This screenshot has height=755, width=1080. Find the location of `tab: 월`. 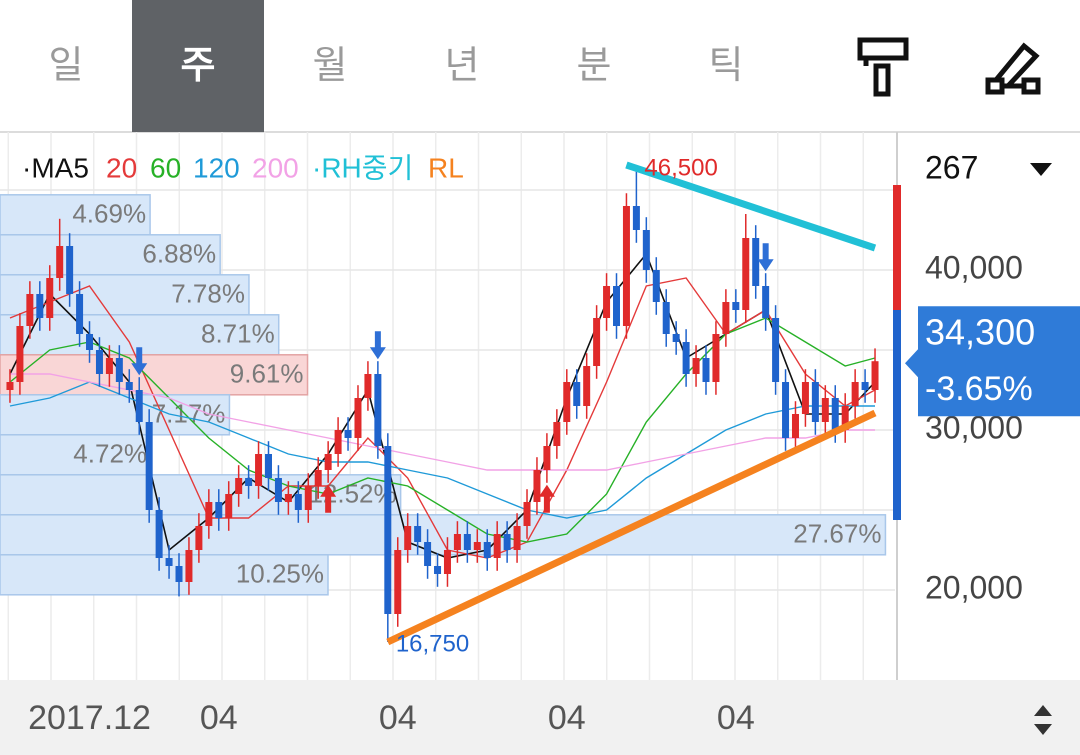

tab: 월 is located at coordinates (330, 66).